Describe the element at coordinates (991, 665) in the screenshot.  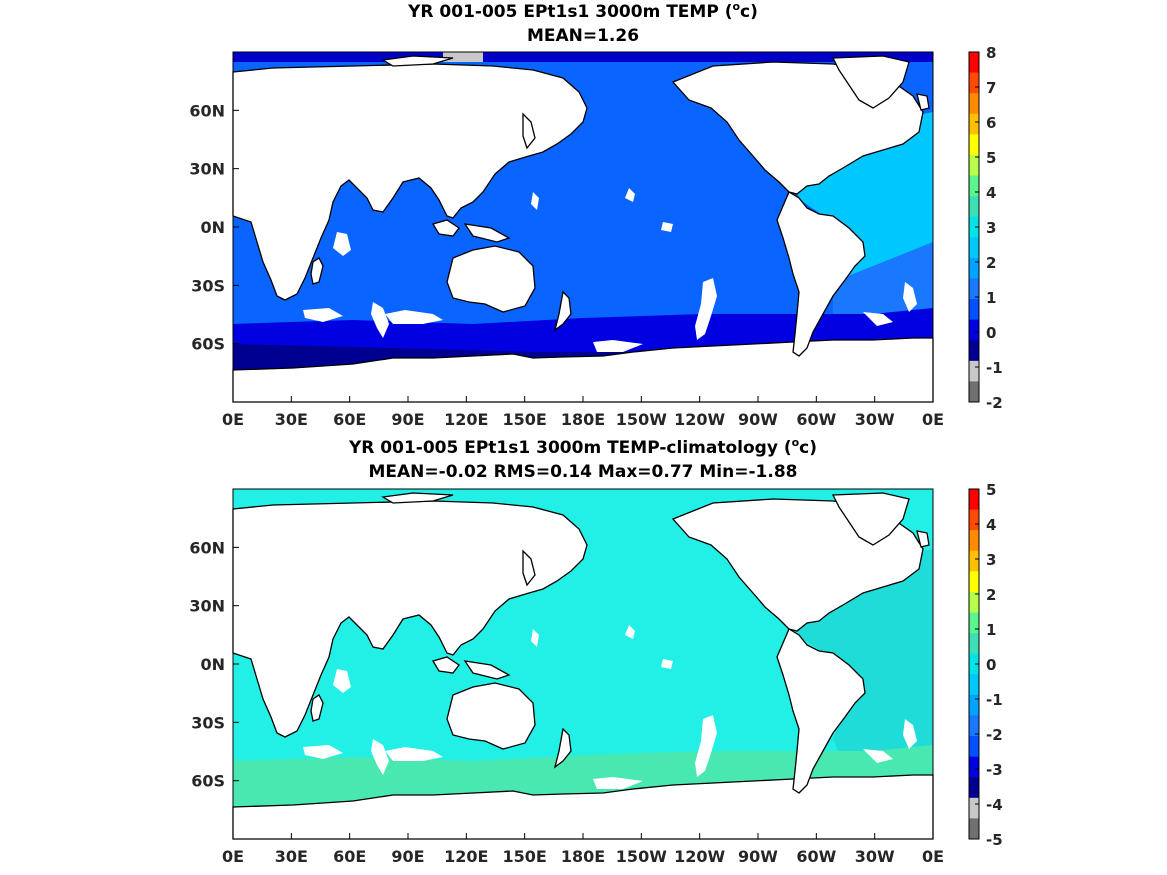
I see `colorbar-tick-label: 0` at that location.